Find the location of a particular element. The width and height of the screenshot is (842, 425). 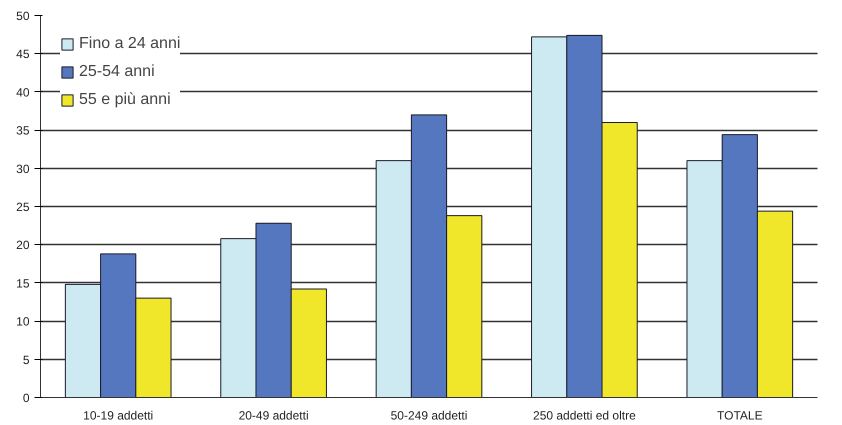

legend-label: 25-54 anni is located at coordinates (117, 72).